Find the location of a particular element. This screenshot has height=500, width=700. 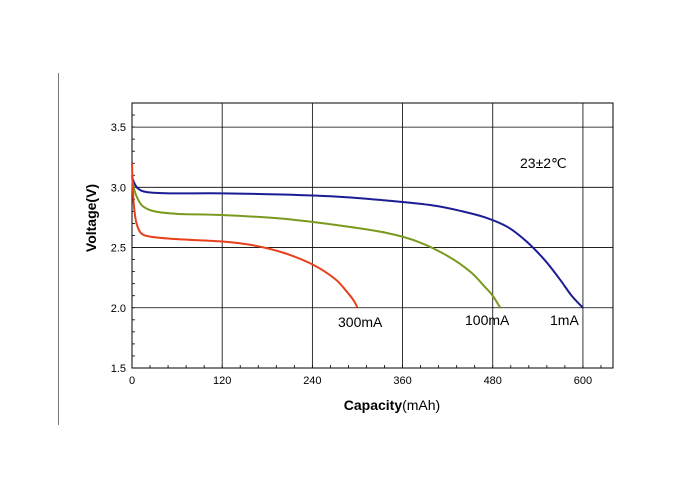

x-tick-label: 0 is located at coordinates (132, 381).